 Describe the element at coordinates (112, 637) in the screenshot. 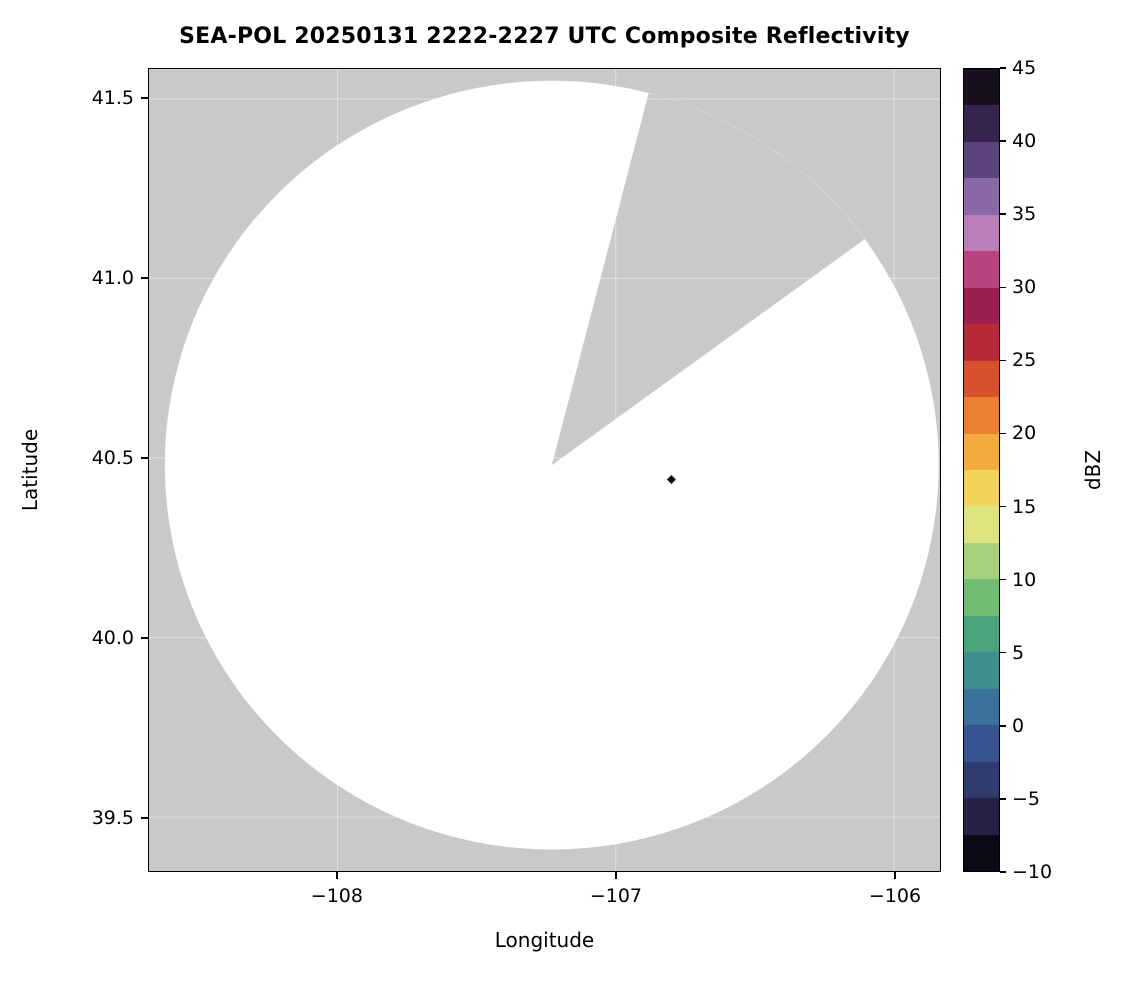

I see `y-tick-label: 40.0` at that location.